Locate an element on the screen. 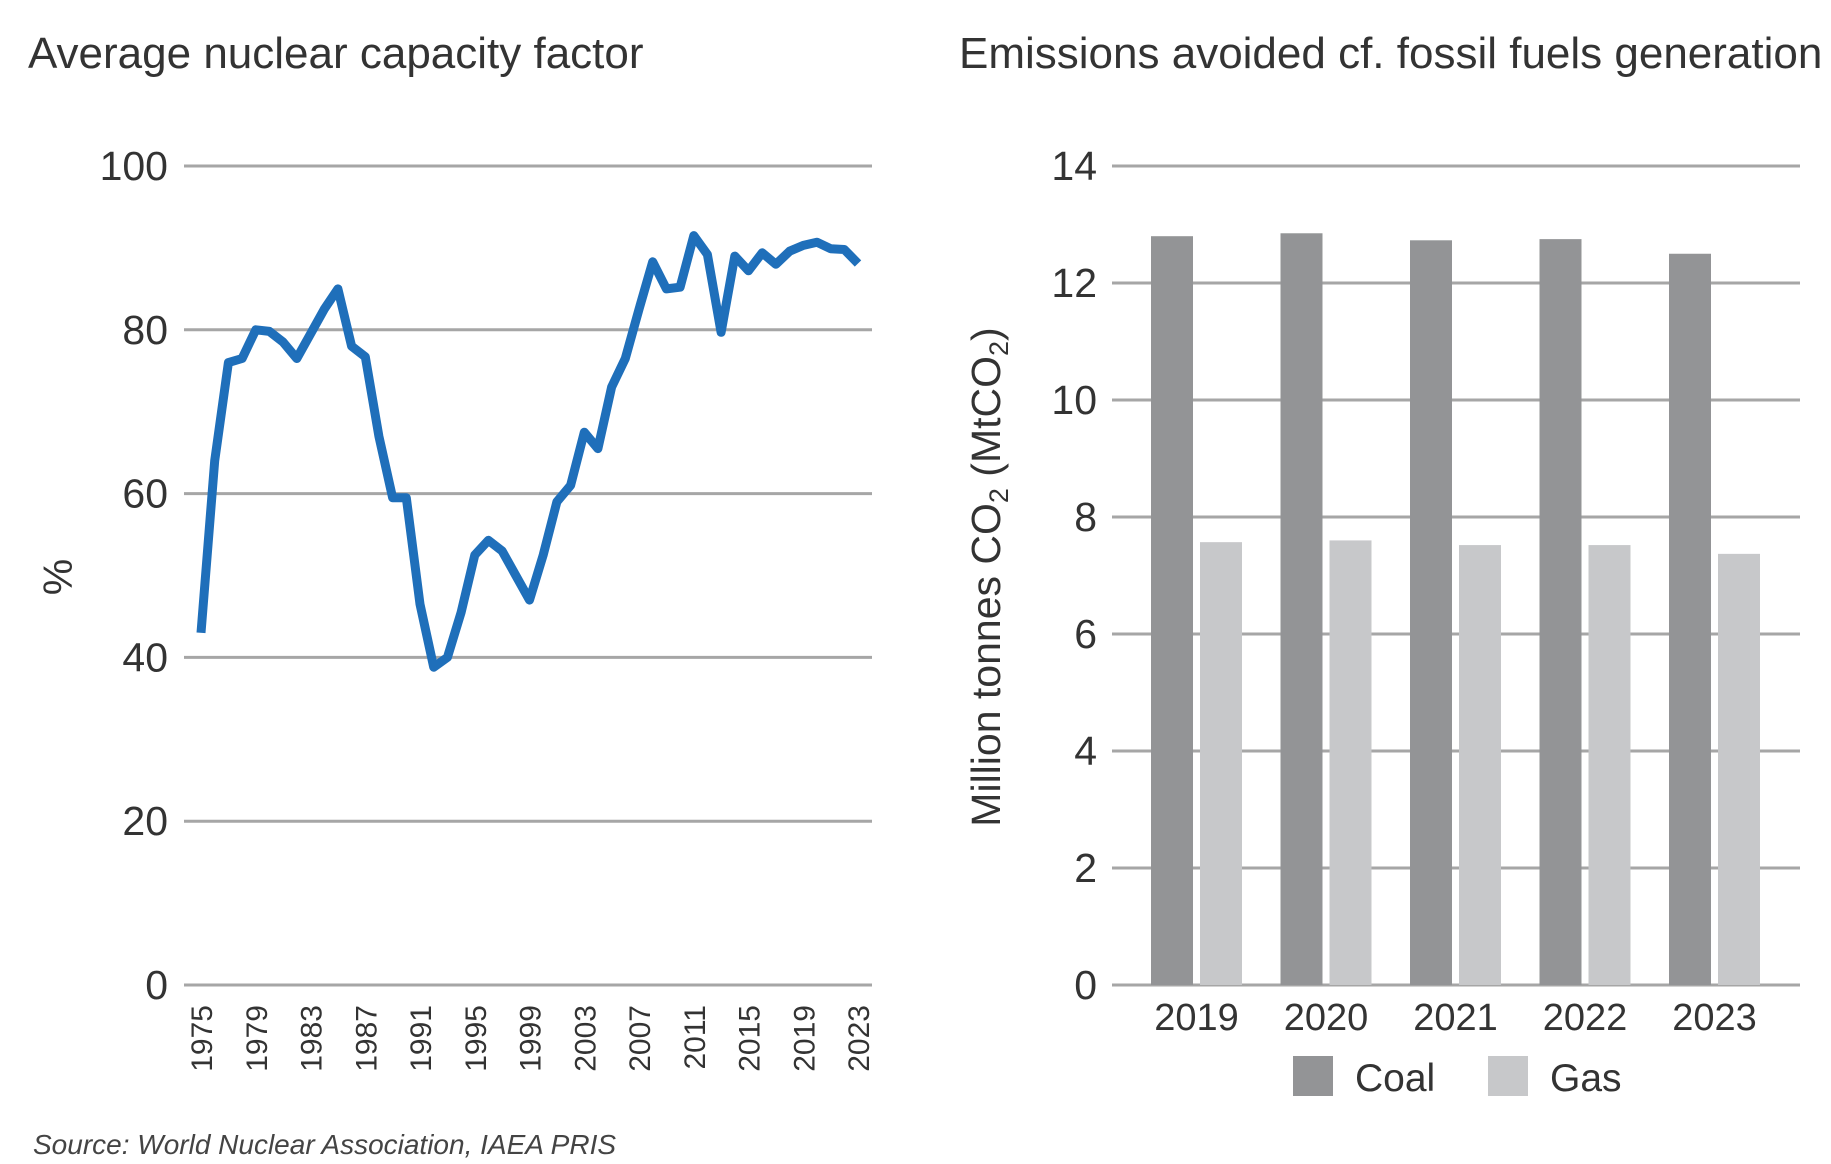 This screenshot has height=1164, width=1831. legend-label-coal: Coal is located at coordinates (1395, 1078).